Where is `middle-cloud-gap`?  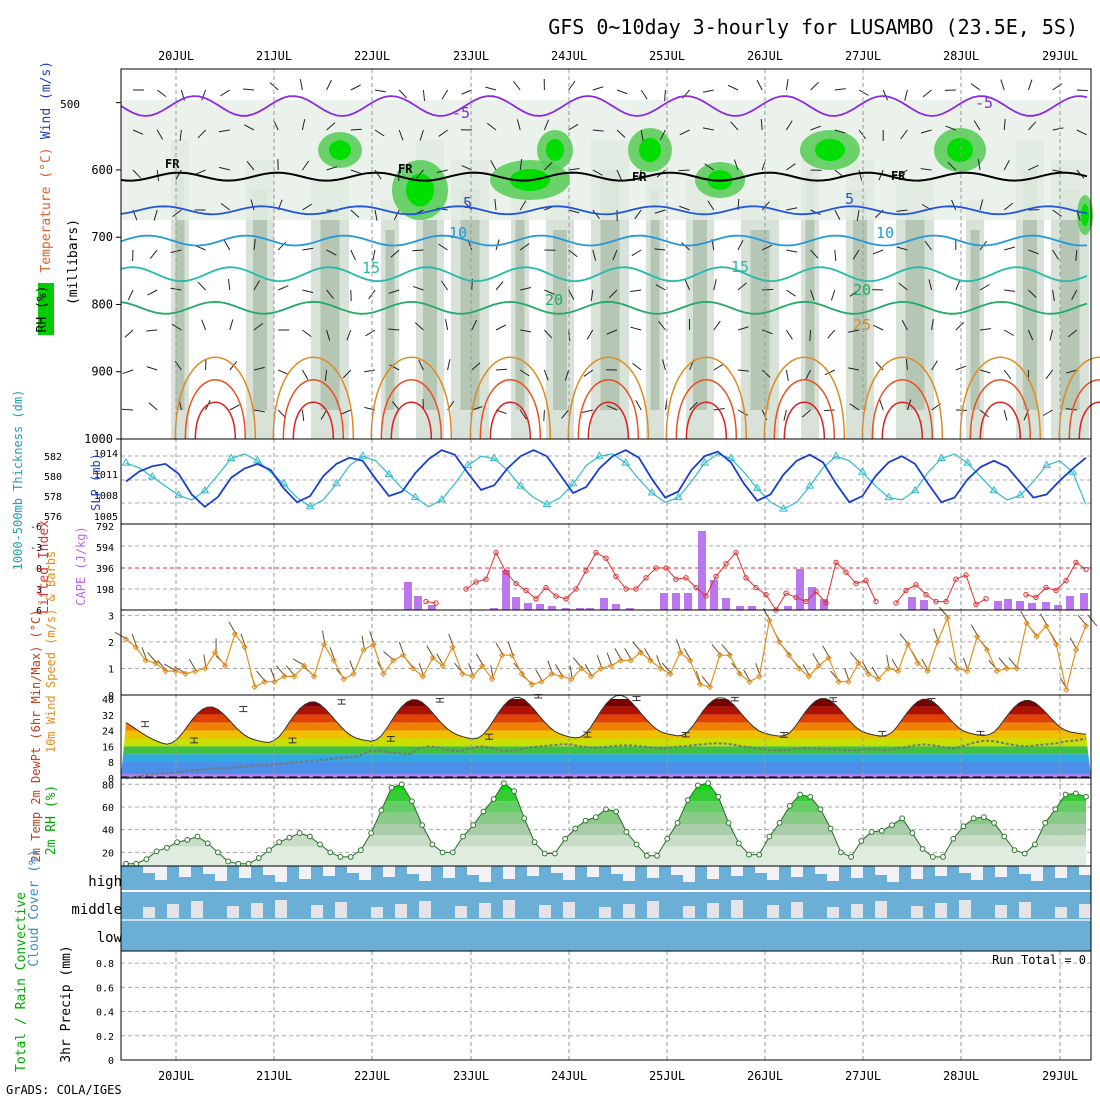 middle-cloud-gap is located at coordinates (425, 909).